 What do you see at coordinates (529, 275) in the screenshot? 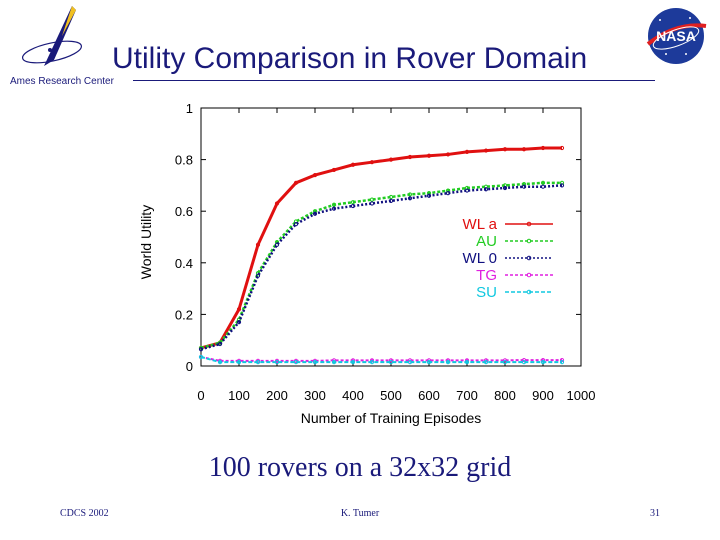
I see `legend-marker-tg` at bounding box center [529, 275].